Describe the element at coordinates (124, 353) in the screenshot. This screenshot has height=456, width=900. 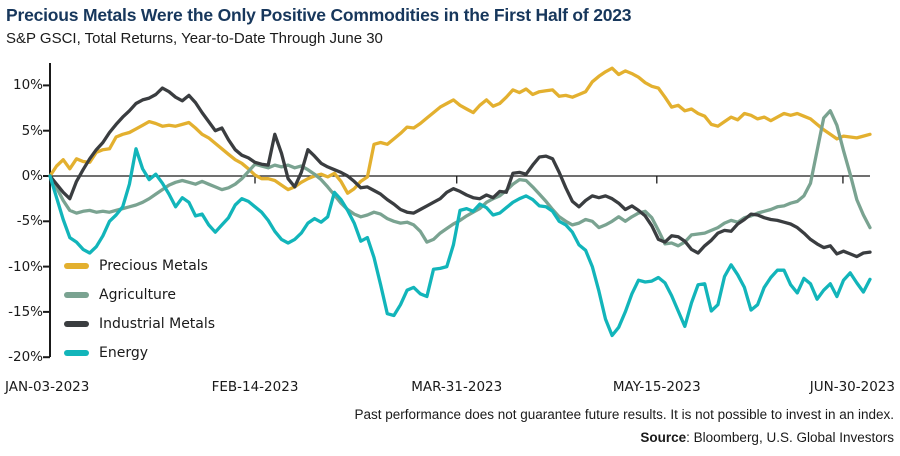
I see `legend-label: Energy` at that location.